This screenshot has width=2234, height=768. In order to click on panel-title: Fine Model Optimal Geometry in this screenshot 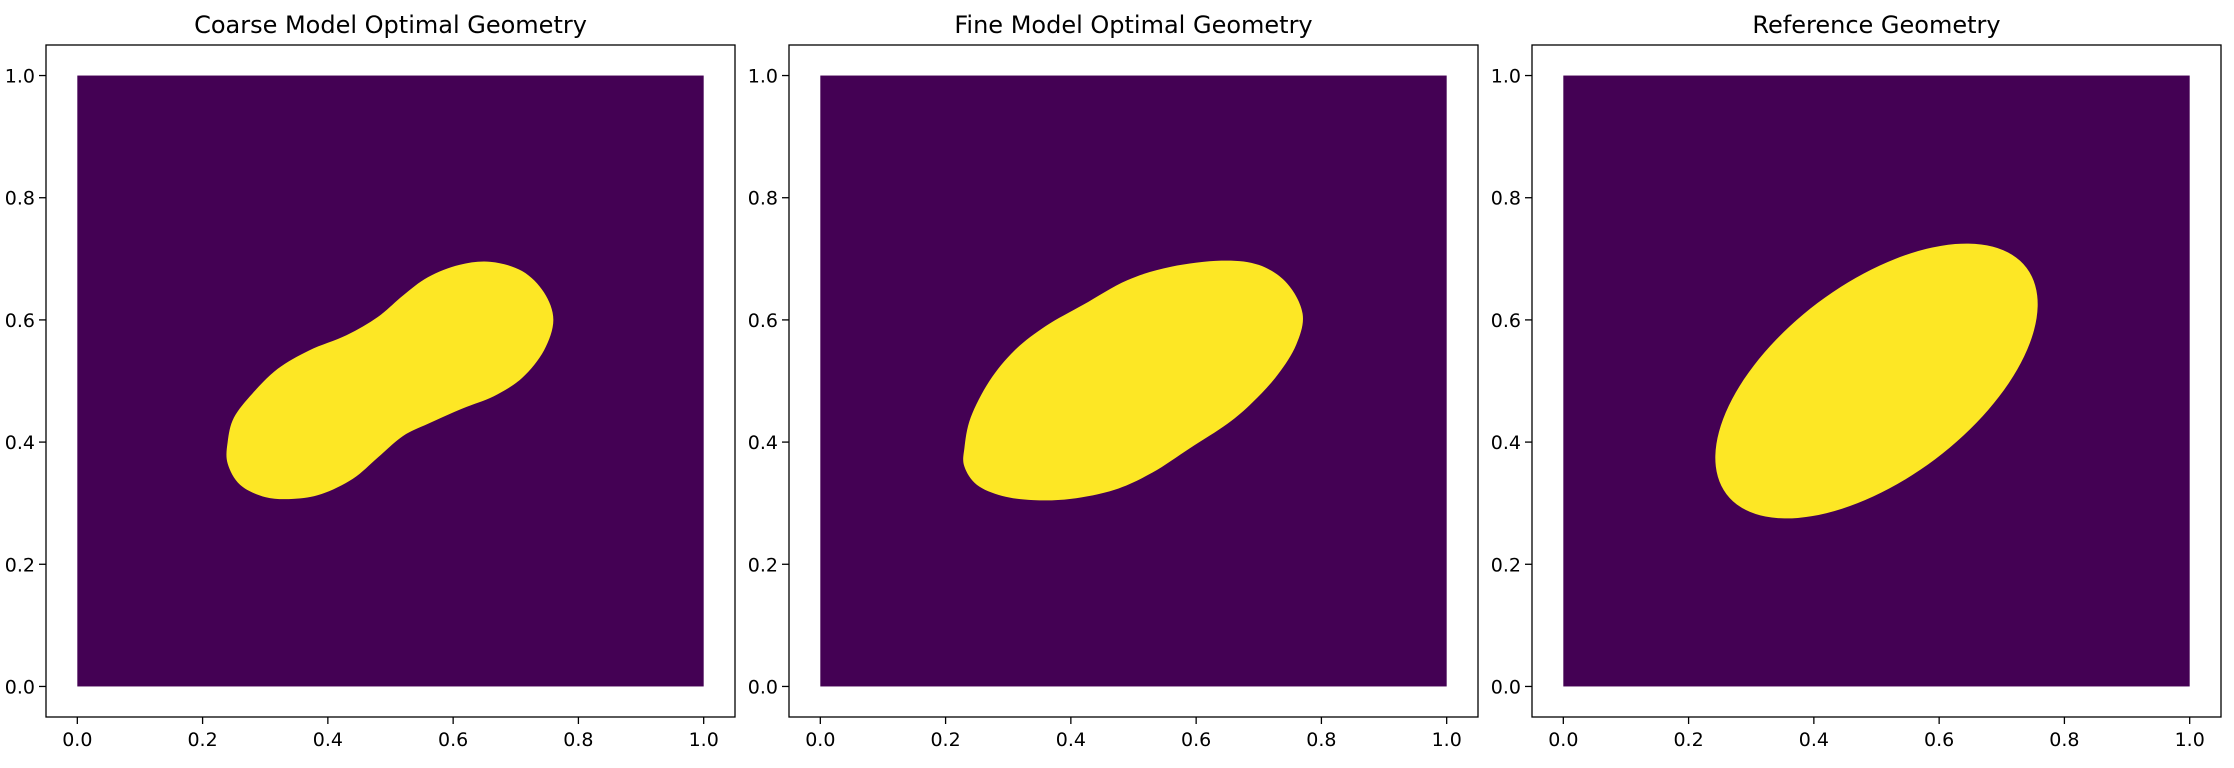, I will do `click(1133, 25)`.